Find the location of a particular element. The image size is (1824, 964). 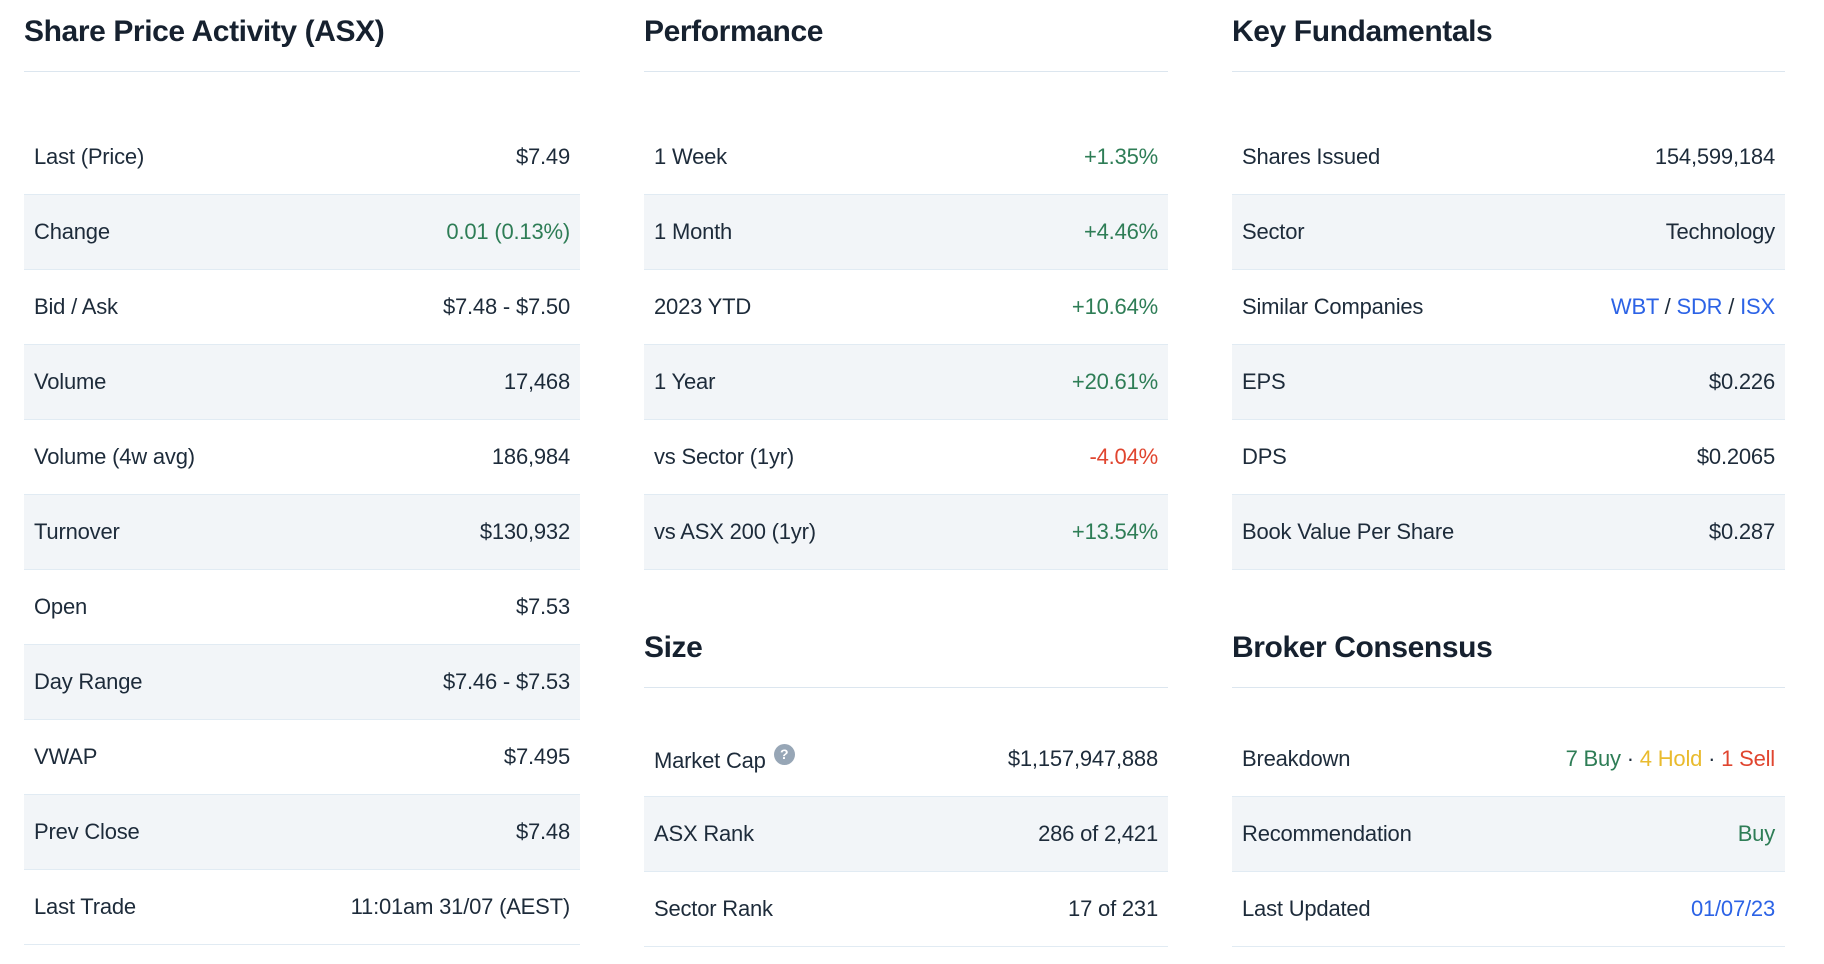

value-part: $7.49 is located at coordinates (542, 156).